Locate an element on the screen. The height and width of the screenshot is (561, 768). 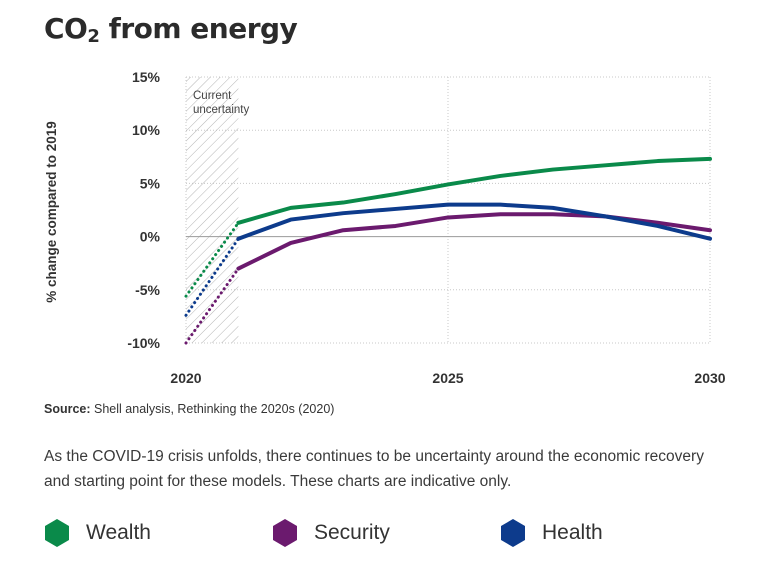
y-tick-label: 5% is located at coordinates (150, 183).